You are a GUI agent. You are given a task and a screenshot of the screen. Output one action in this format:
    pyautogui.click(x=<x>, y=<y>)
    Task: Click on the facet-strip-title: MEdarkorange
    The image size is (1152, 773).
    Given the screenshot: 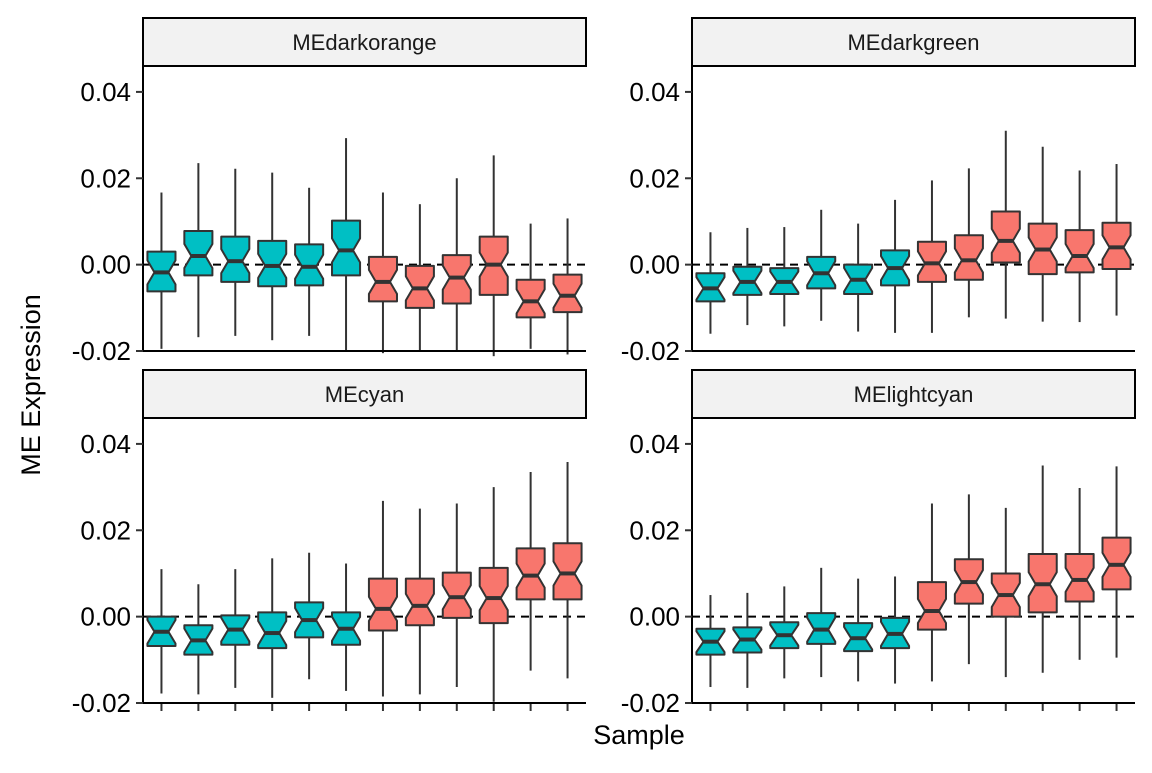 What is the action you would take?
    pyautogui.click(x=364, y=42)
    